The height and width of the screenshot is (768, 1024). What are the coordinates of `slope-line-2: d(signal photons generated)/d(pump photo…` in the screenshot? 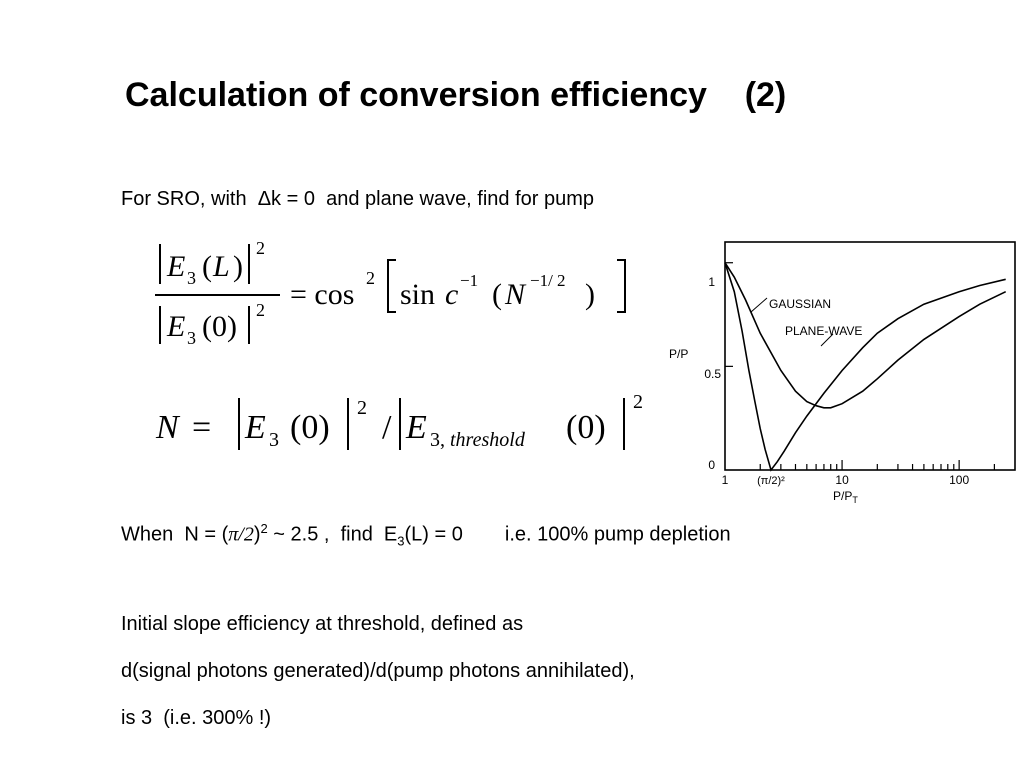 It's located at (378, 671).